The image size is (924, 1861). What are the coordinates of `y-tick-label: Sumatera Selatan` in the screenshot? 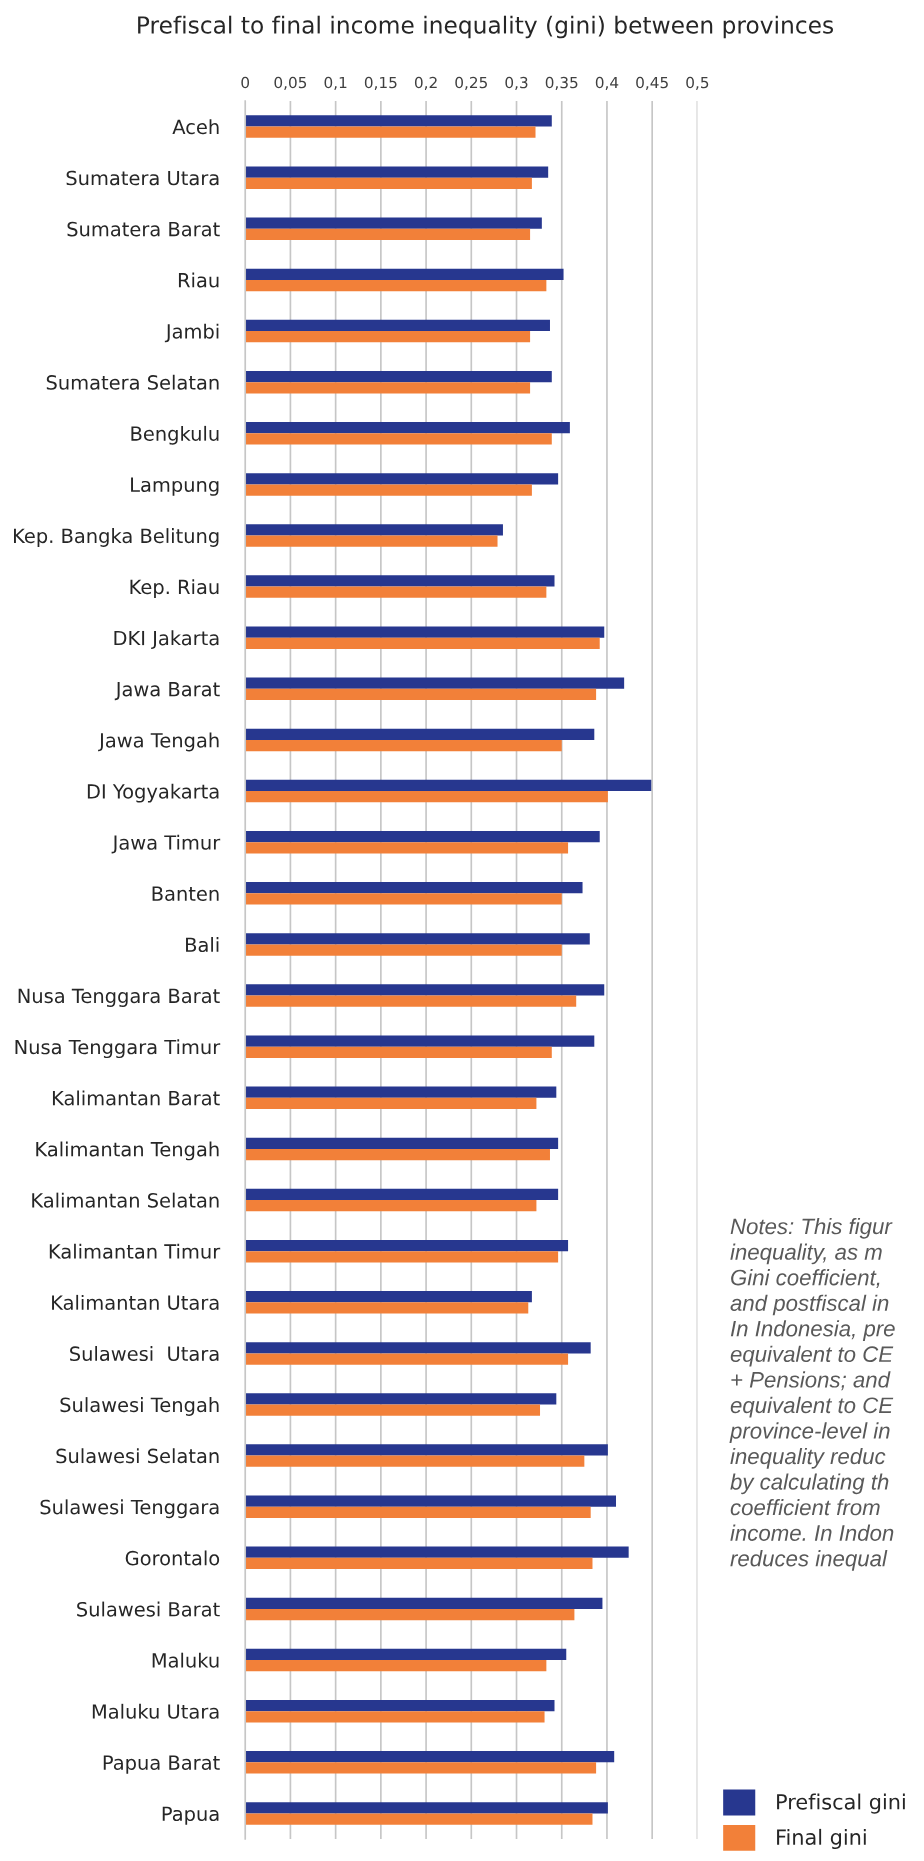 It's located at (132, 382).